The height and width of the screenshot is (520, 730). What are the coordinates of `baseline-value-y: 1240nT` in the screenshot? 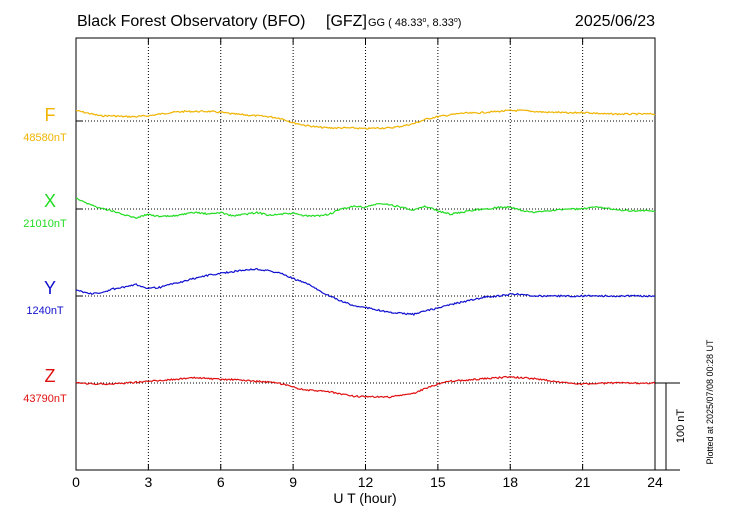 It's located at (45, 311).